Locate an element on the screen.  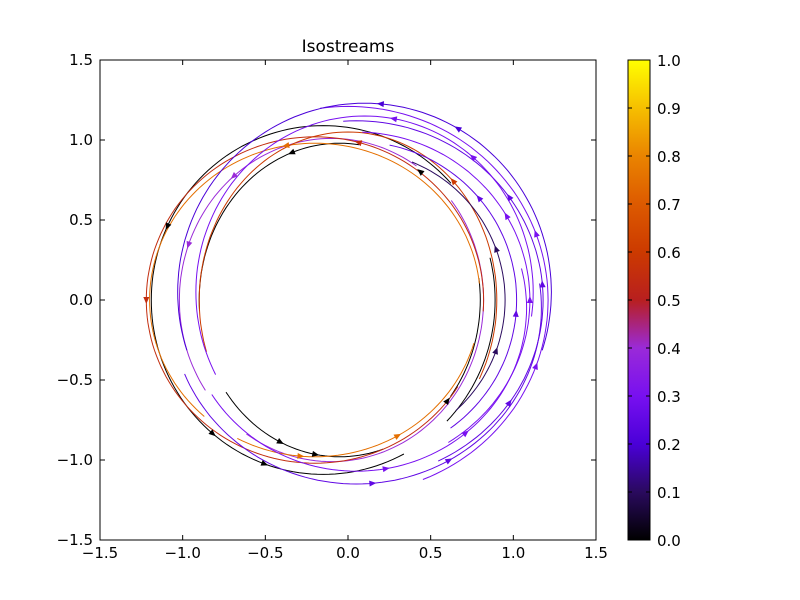
colorbar-tick-label: 0.5 is located at coordinates (669, 301).